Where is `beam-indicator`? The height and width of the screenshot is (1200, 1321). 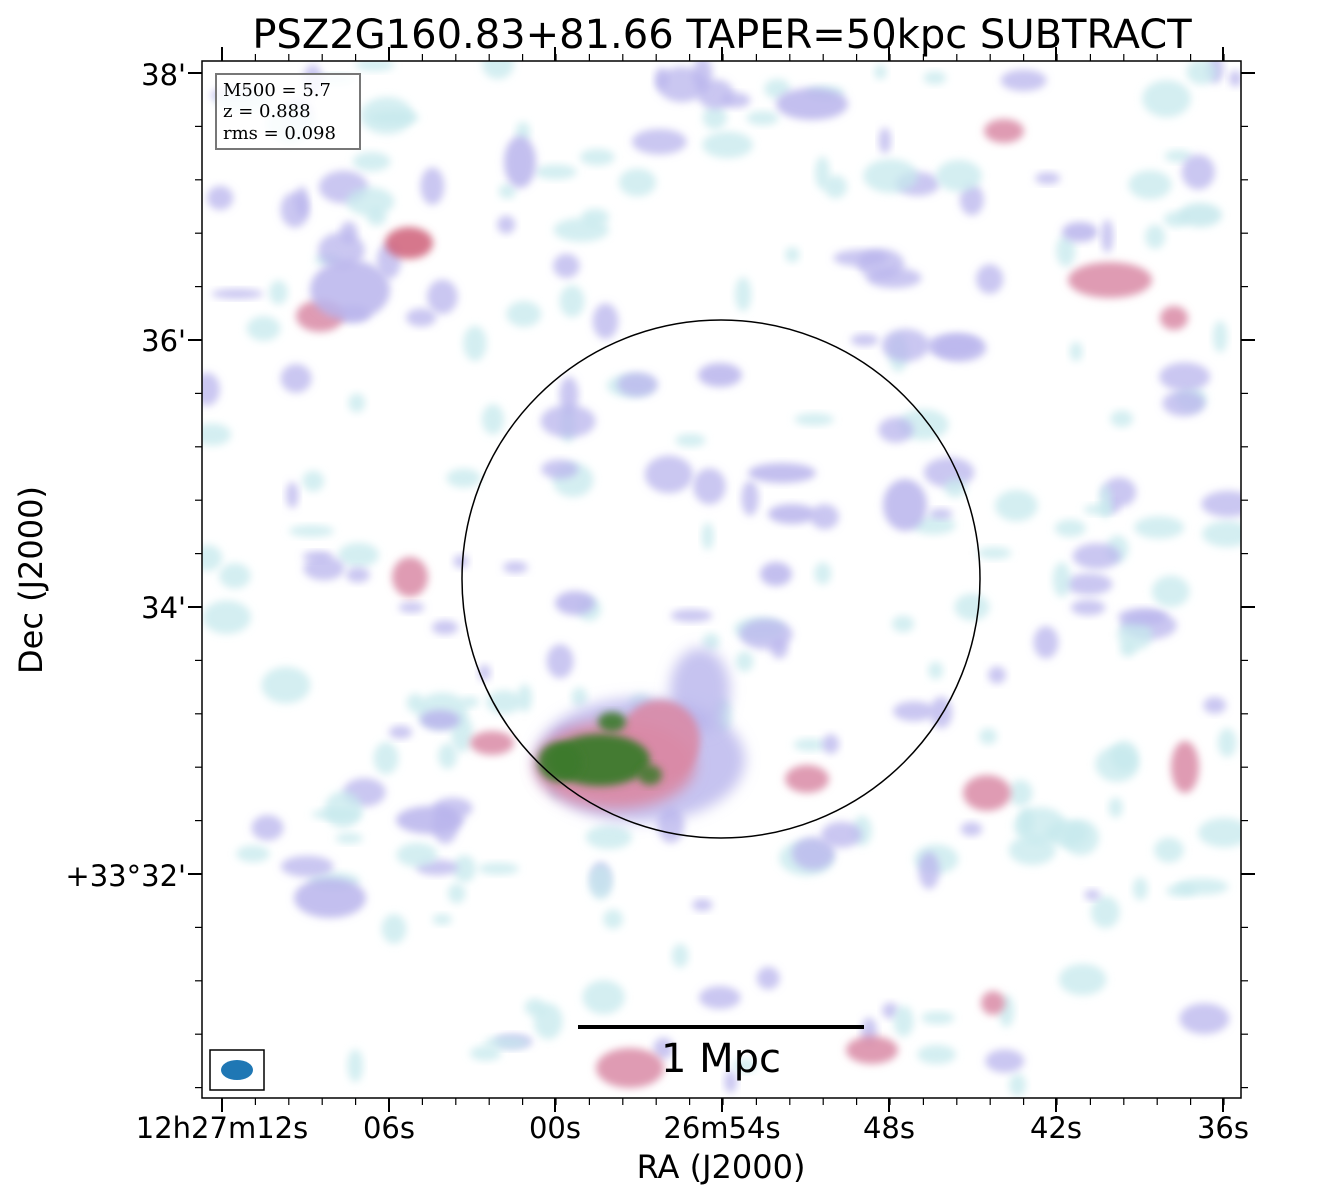
beam-indicator is located at coordinates (237, 1070).